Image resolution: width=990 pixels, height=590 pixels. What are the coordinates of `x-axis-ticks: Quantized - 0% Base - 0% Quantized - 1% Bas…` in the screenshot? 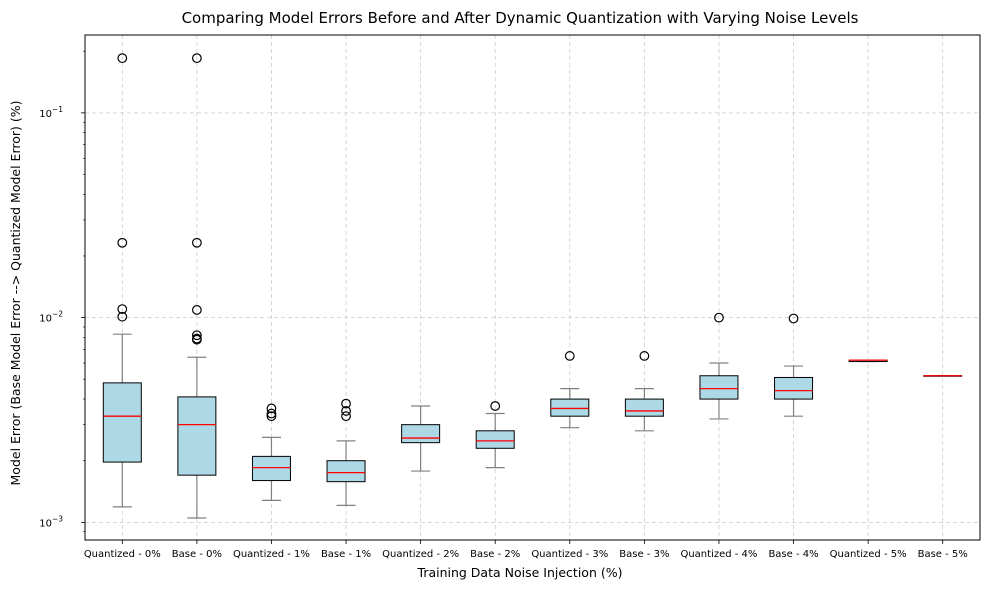 It's located at (526, 550).